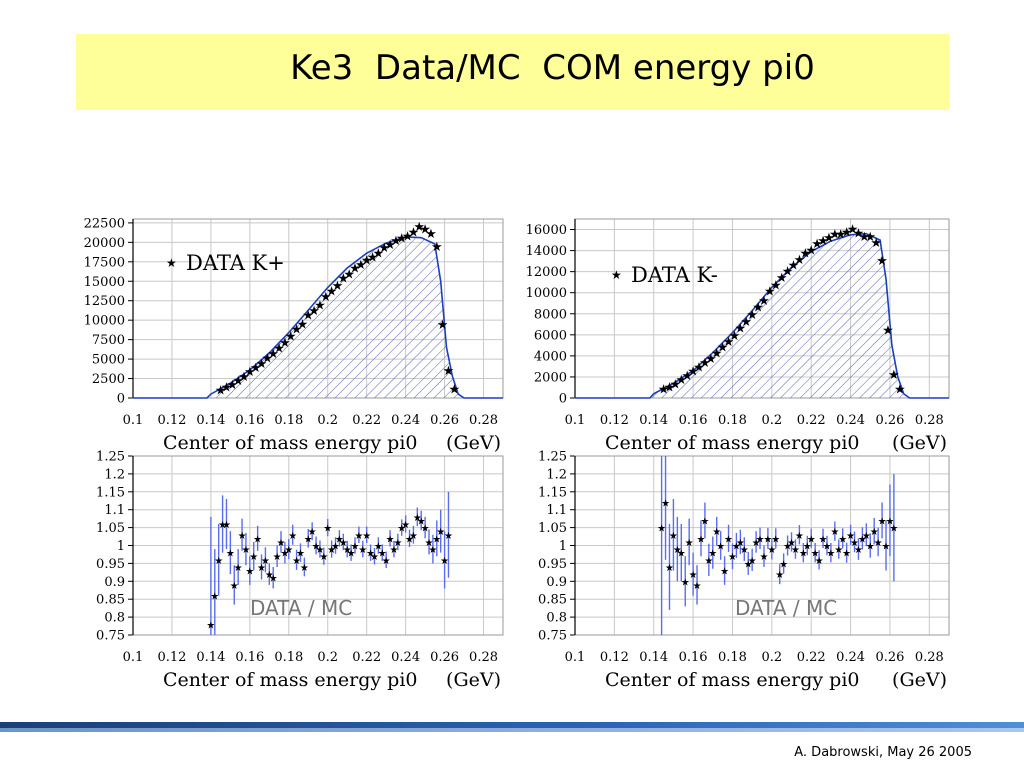  I want to click on y-tick-label: 0.8, so click(556, 618).